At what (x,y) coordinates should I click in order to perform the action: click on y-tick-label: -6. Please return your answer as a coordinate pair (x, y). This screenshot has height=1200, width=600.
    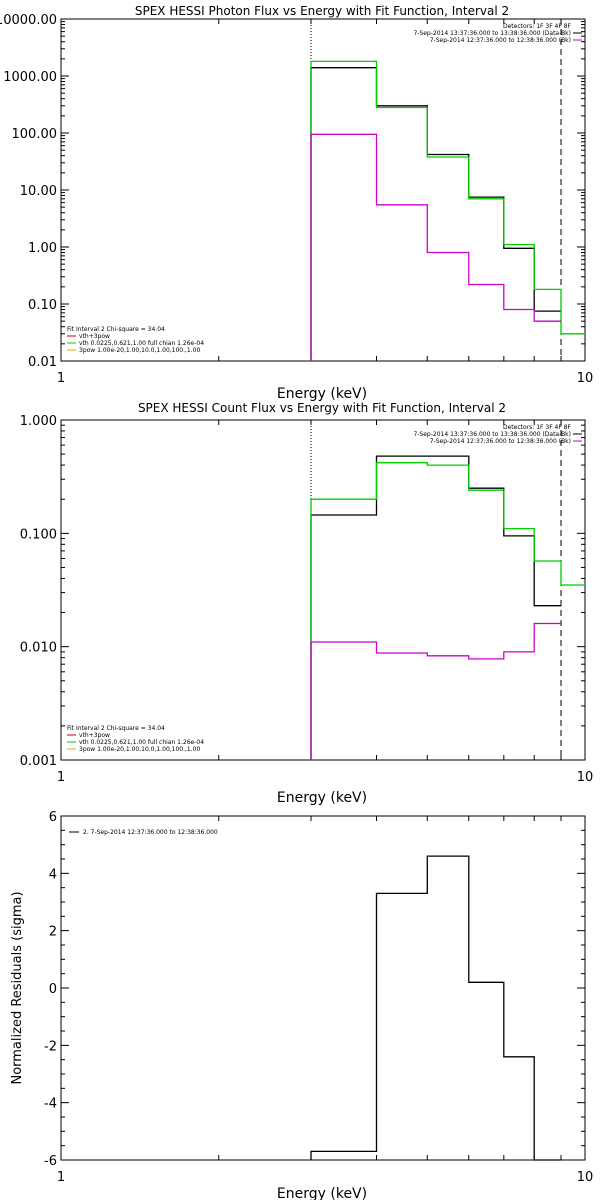
    Looking at the image, I should click on (50, 1161).